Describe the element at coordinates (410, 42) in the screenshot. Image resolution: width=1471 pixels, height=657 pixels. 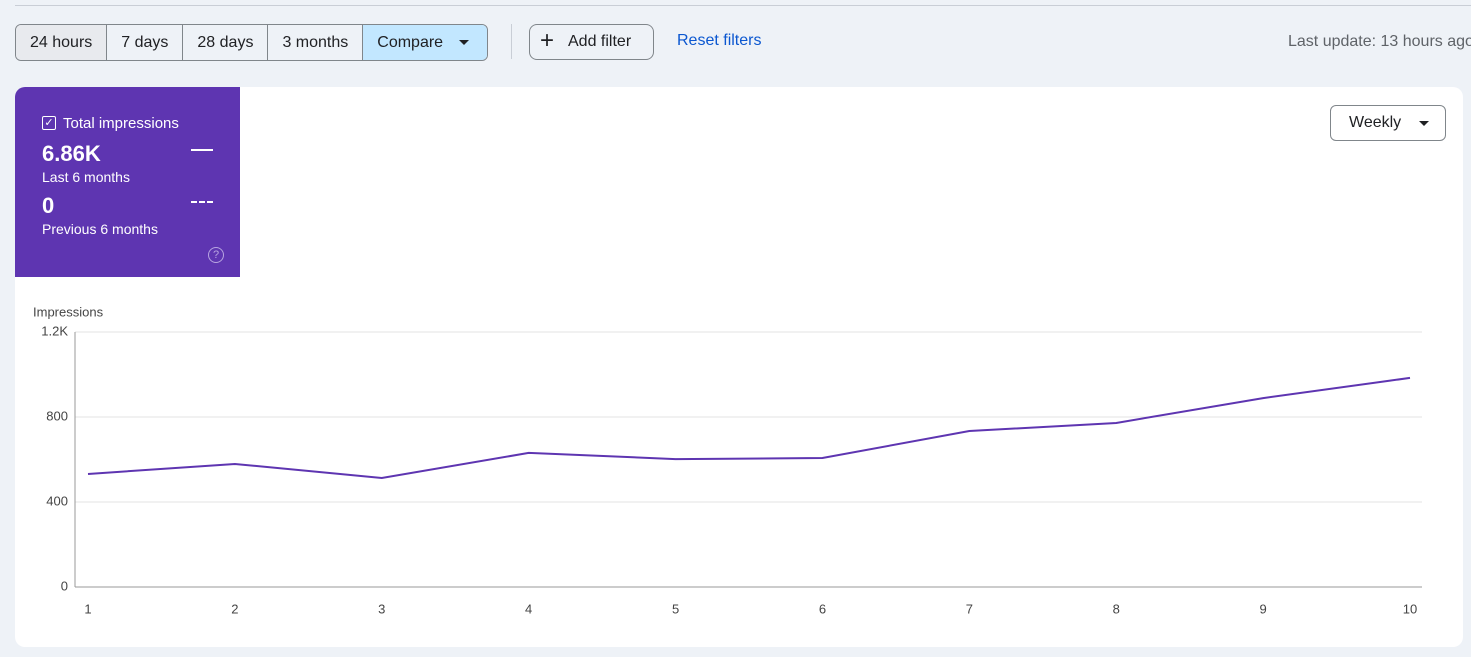
I see `compare-label: Compare` at that location.